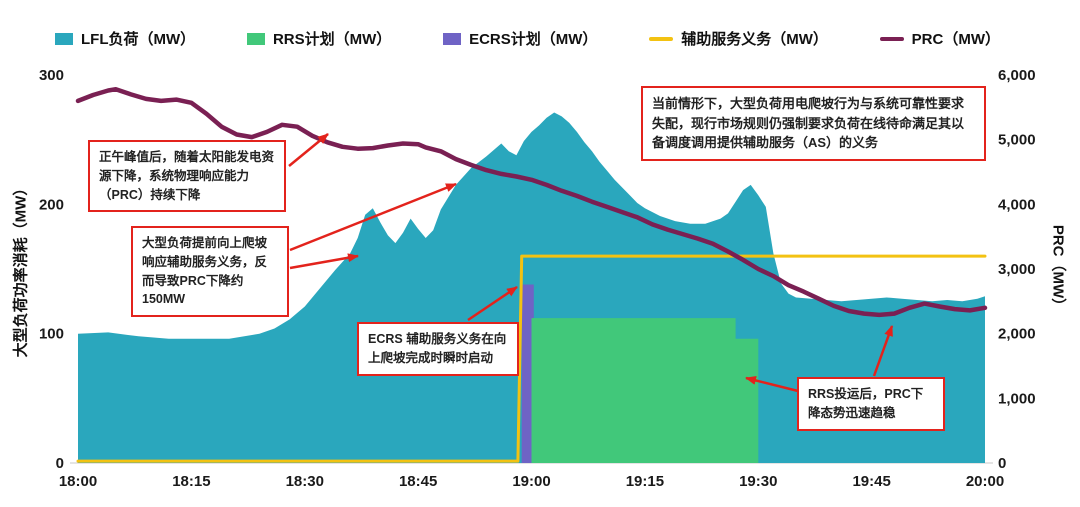 The image size is (1080, 507). Describe the element at coordinates (871, 481) in the screenshot. I see `svg-text: 19:45` at that location.